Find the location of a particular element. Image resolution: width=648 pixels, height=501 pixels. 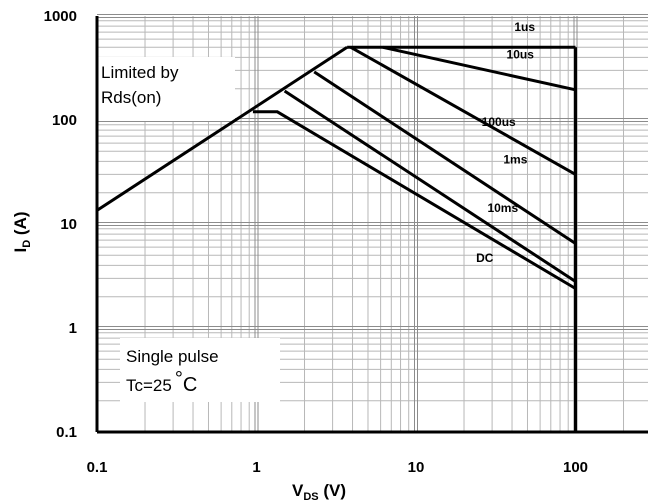

x-tick-label: 100 is located at coordinates (575, 467).